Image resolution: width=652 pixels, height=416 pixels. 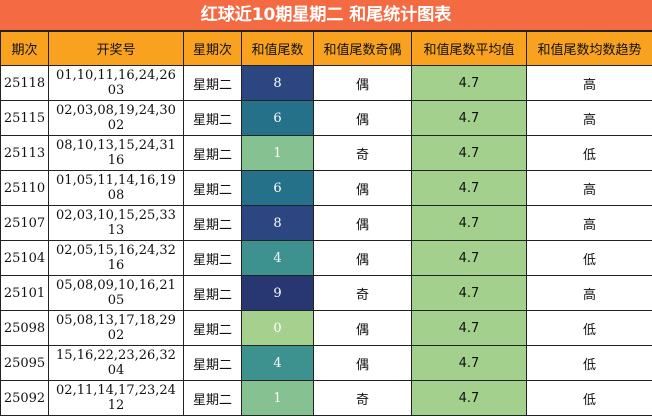 I want to click on sum-tail-cell: 0, so click(x=278, y=328).